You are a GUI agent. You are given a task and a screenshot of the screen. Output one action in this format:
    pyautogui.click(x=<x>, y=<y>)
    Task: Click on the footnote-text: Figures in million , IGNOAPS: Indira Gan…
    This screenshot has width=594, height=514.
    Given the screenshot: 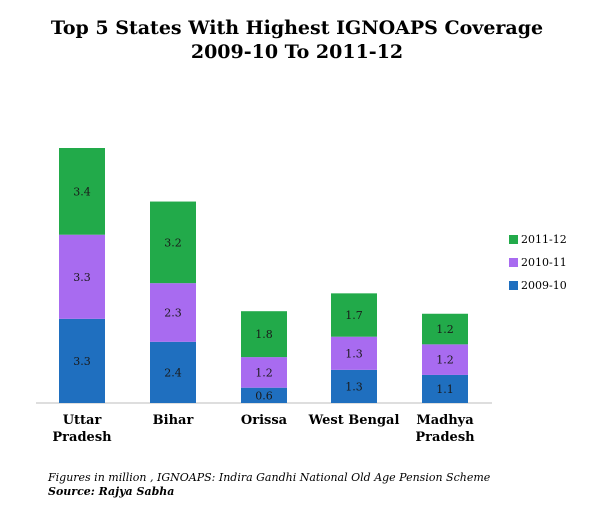 What is the action you would take?
    pyautogui.click(x=269, y=477)
    